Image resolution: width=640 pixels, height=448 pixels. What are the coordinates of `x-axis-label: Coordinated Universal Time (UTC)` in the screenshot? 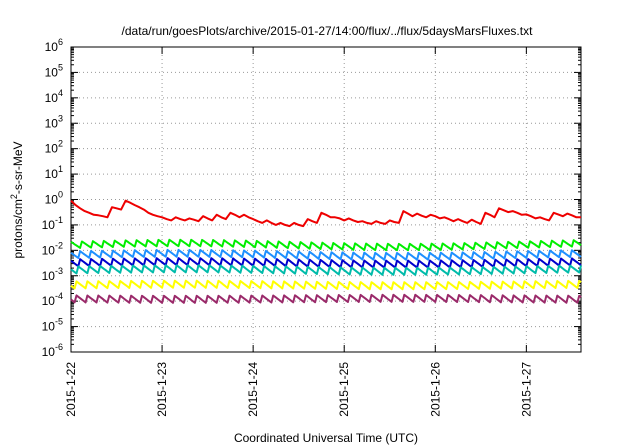 It's located at (326, 438).